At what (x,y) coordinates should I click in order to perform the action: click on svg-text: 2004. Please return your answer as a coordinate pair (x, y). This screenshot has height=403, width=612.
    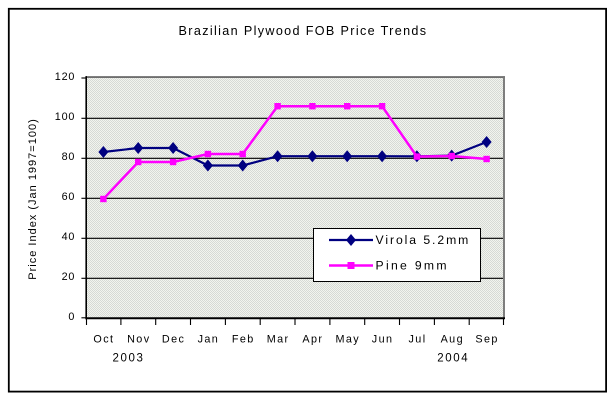
    Looking at the image, I should click on (453, 359).